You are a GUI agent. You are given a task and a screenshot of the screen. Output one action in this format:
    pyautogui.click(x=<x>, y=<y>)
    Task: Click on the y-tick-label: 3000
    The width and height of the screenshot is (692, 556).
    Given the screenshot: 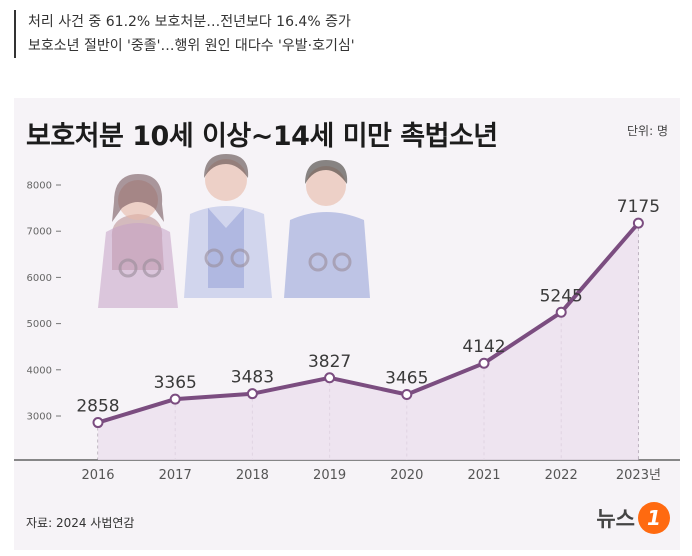 What is the action you would take?
    pyautogui.click(x=39, y=417)
    